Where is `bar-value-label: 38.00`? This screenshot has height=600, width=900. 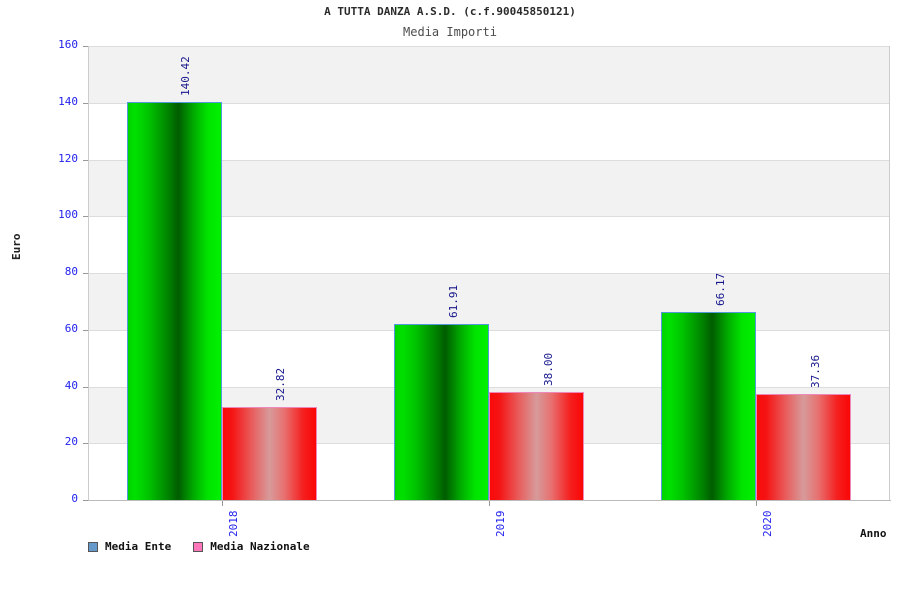 bar-value-label: 38.00 is located at coordinates (548, 370).